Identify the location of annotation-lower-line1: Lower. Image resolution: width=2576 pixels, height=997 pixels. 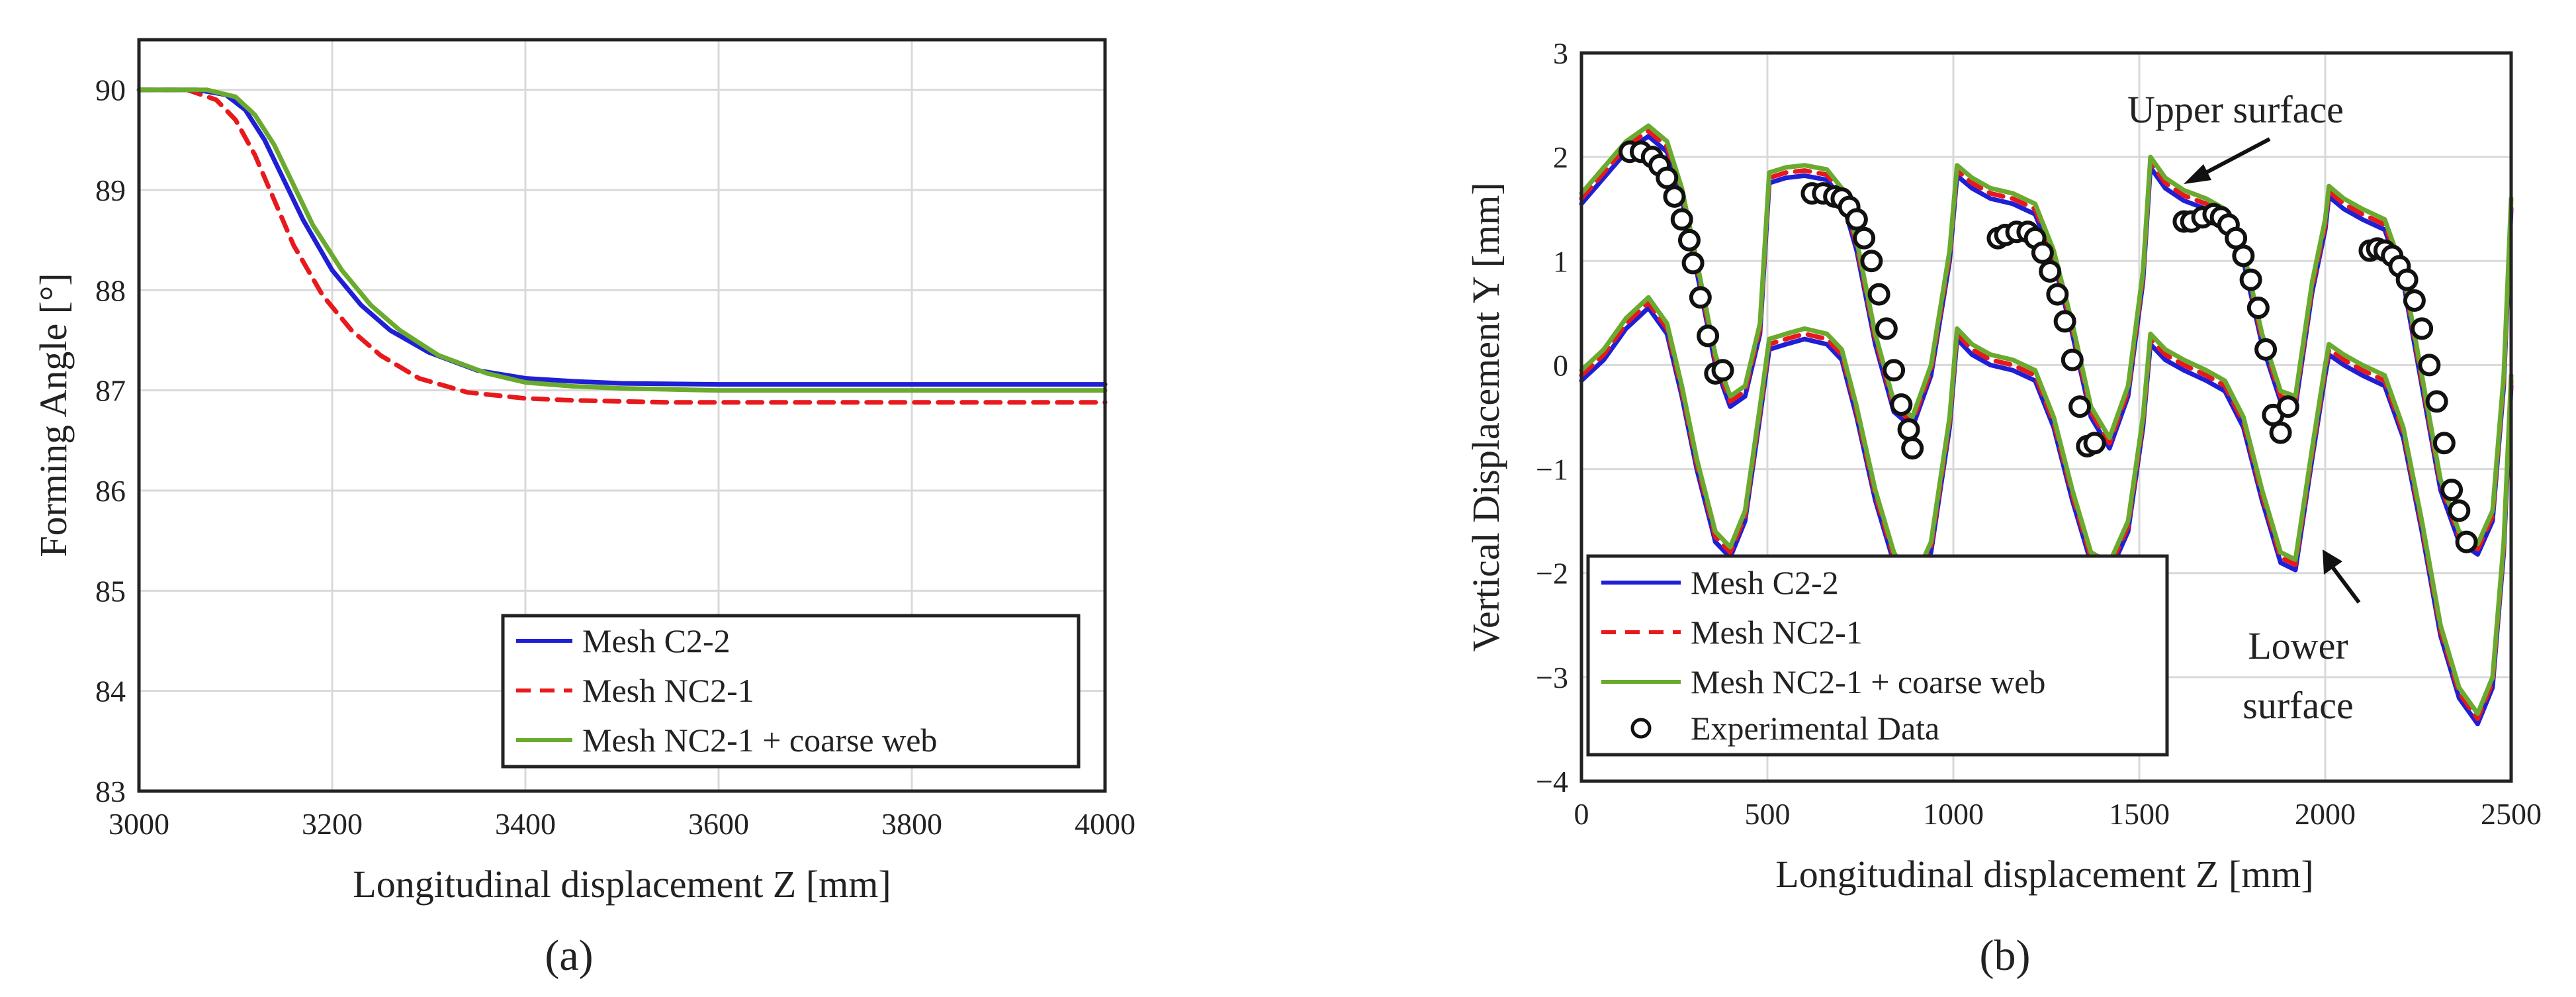
(2298, 645).